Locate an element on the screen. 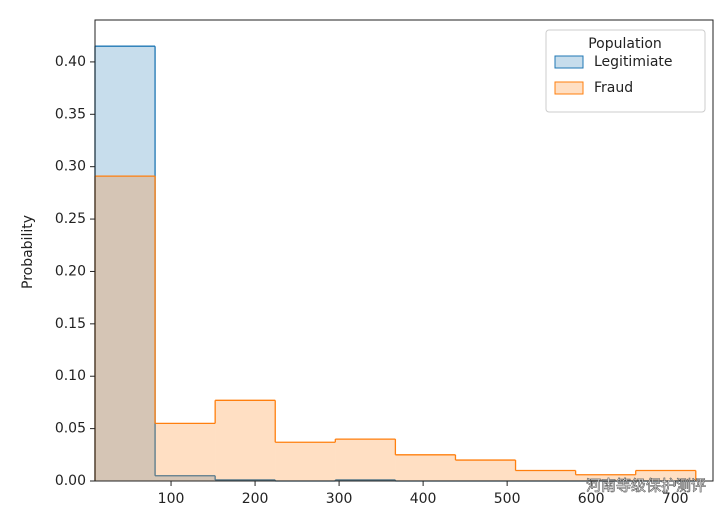 The height and width of the screenshot is (516, 728). legend-title: Population is located at coordinates (625, 44).